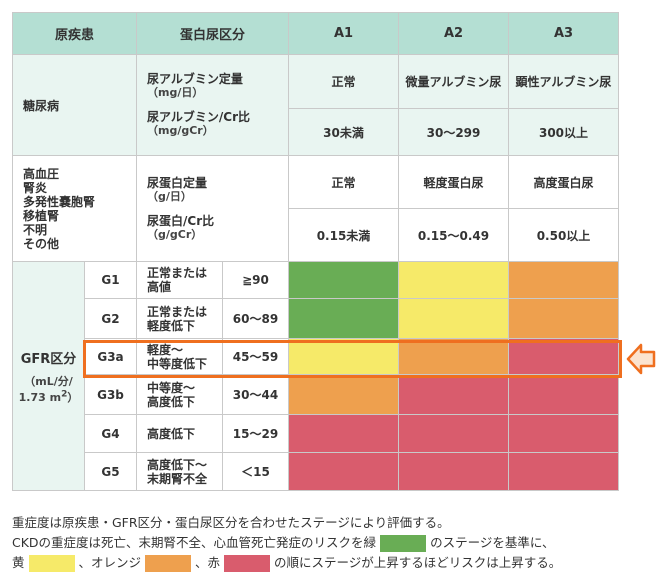 The width and height of the screenshot is (660, 576). What do you see at coordinates (641, 359) in the screenshot?
I see `arrow-left-icon` at bounding box center [641, 359].